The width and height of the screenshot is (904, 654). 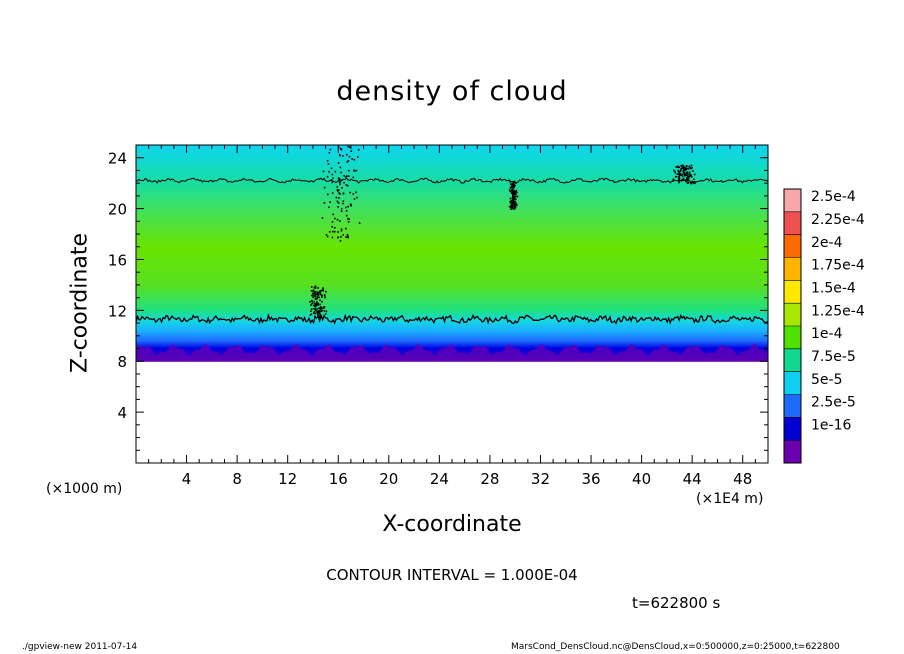 I want to click on colorbar-label: 2e-4, so click(x=827, y=243).